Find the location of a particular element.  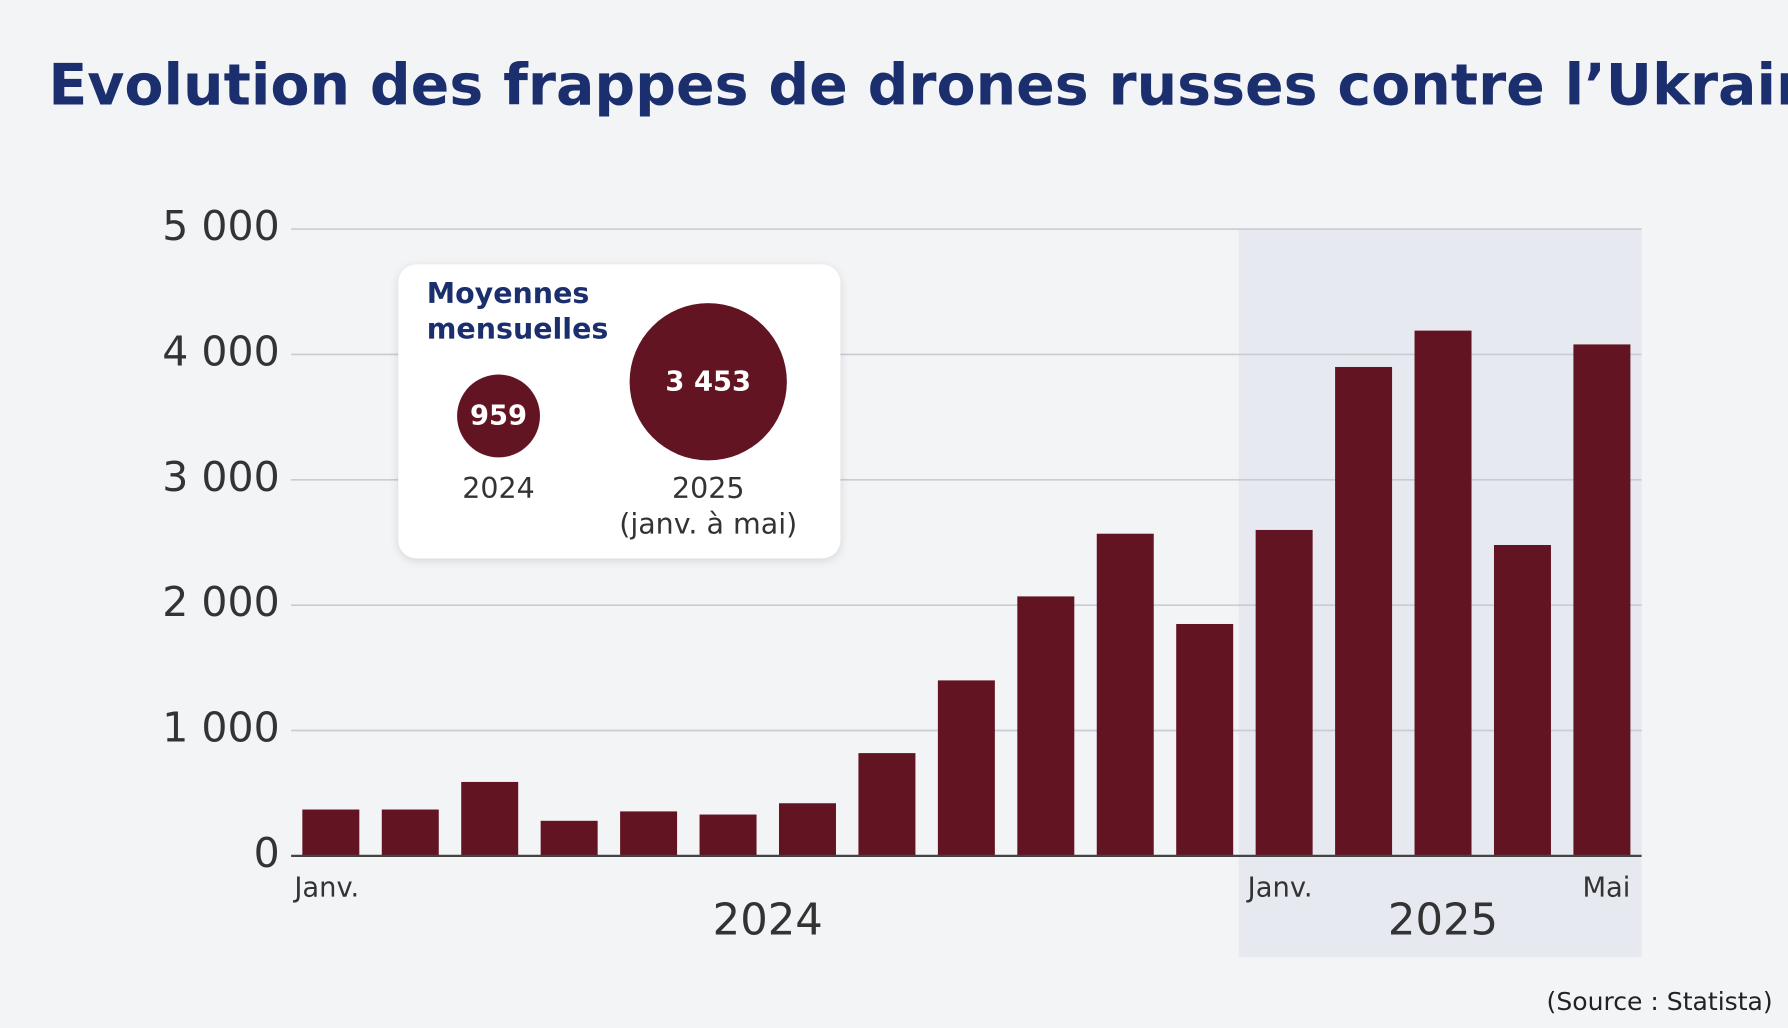

y-tick-label: 5 000 is located at coordinates (220, 226).